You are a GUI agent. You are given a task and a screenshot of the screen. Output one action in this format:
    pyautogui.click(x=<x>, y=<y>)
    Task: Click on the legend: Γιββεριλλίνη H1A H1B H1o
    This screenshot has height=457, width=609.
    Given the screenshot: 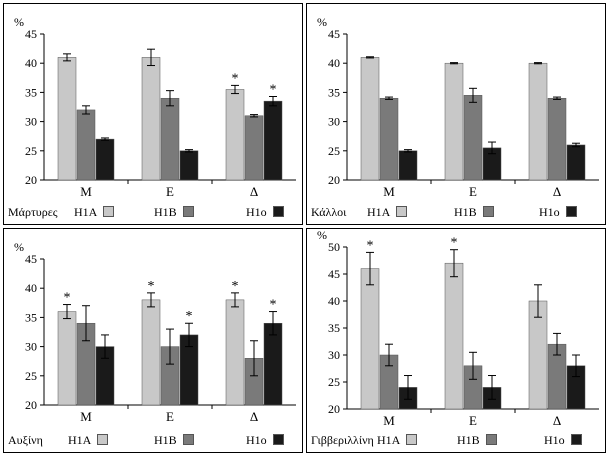 What is the action you would take?
    pyautogui.click(x=456, y=440)
    